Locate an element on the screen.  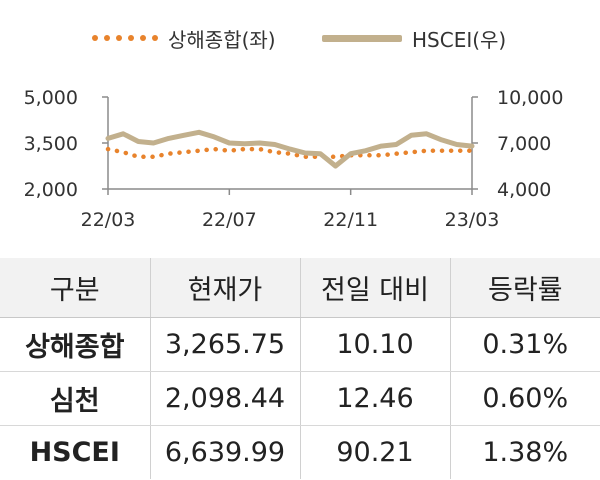
legend-label-hscei: HSCEI(우) is located at coordinates (459, 39).